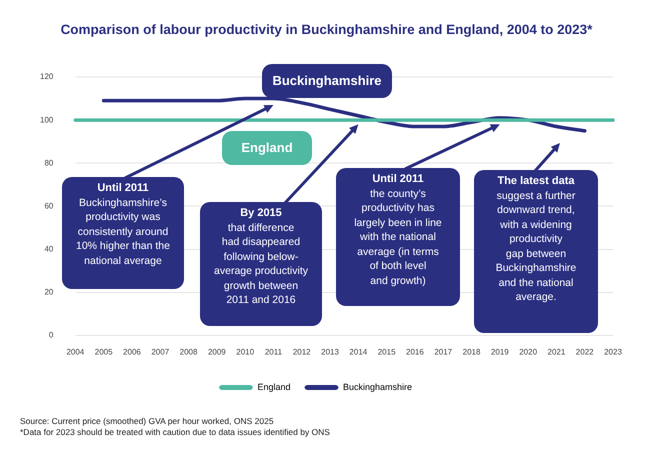  What do you see at coordinates (613, 351) in the screenshot?
I see `x-tick-label: 2023` at bounding box center [613, 351].